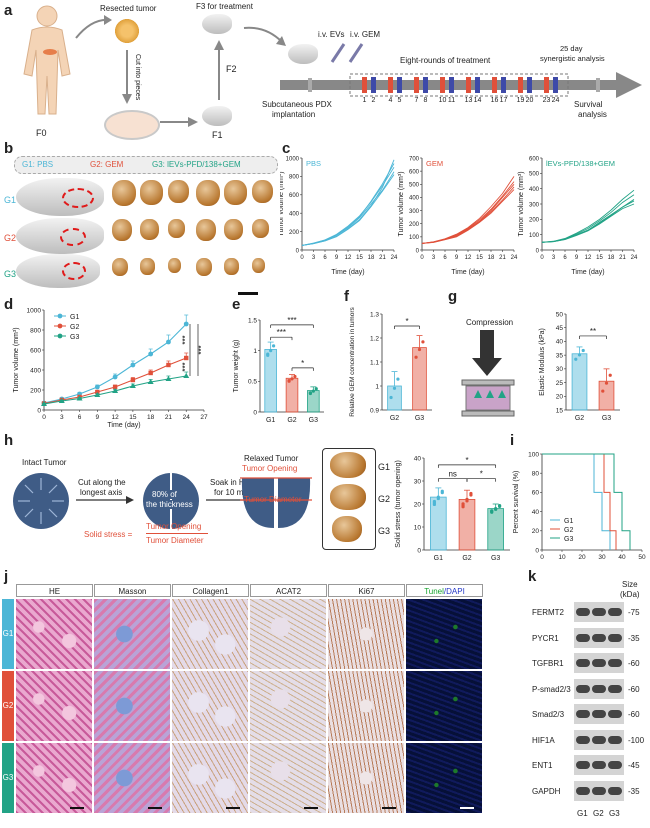 The image size is (650, 828). What do you see at coordinates (325, 258) in the screenshot?
I see `x-tick-label: 6` at bounding box center [325, 258].